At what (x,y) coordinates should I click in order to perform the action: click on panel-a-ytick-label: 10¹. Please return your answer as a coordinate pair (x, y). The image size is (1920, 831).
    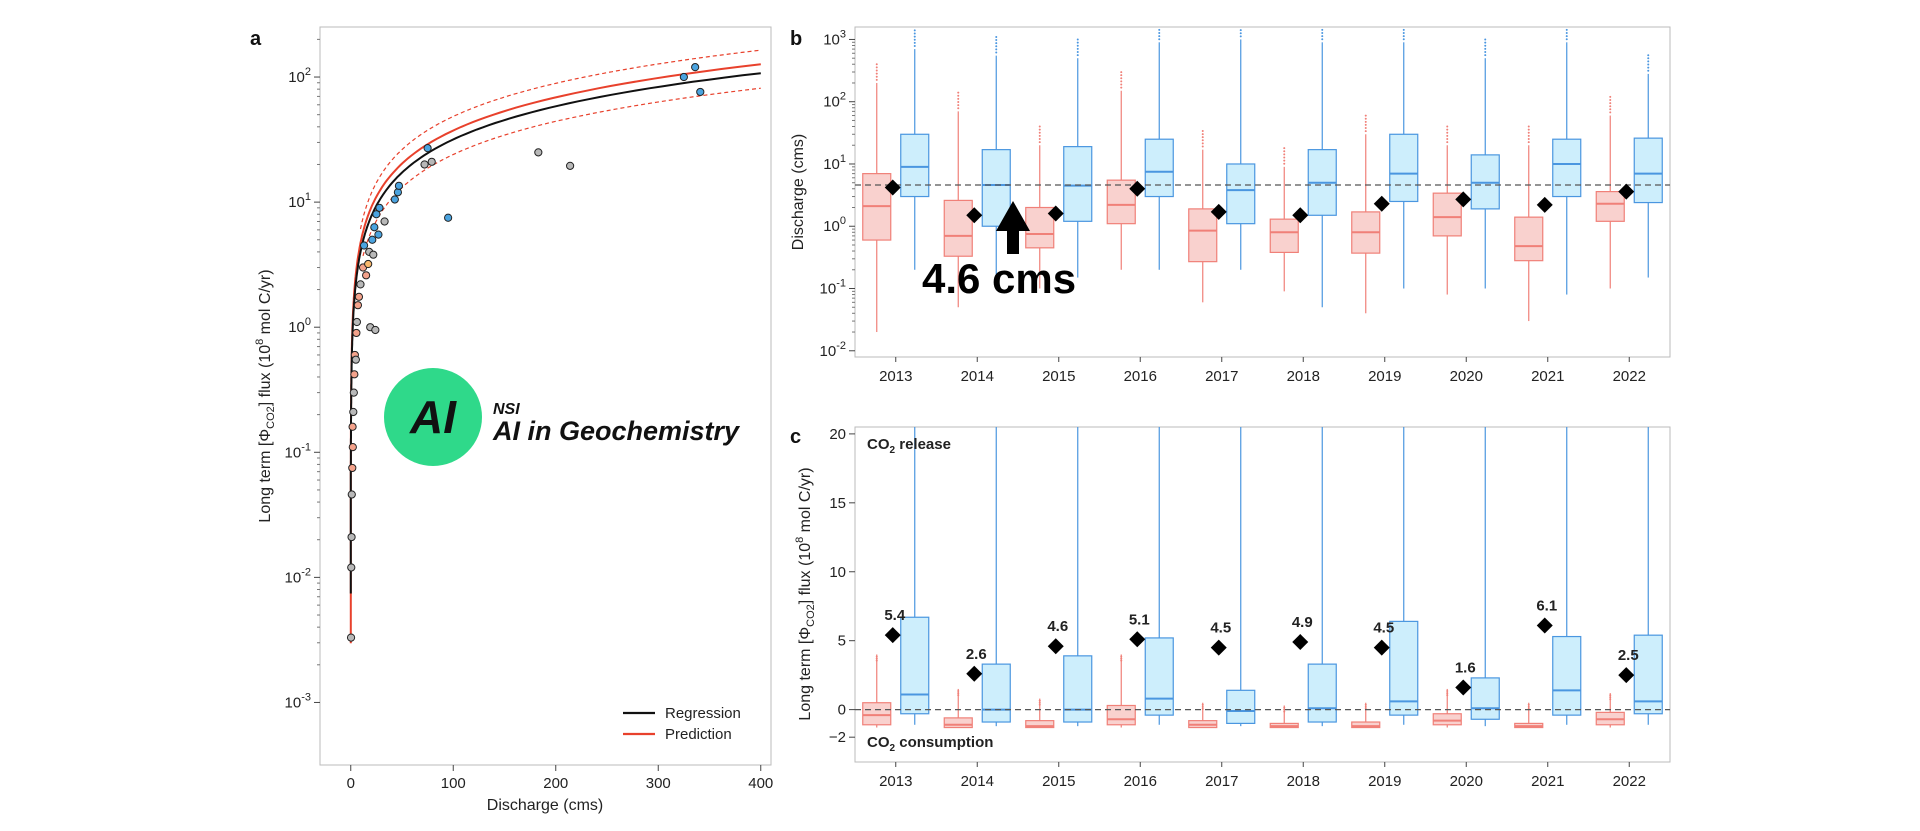
    Looking at the image, I should click on (299, 201).